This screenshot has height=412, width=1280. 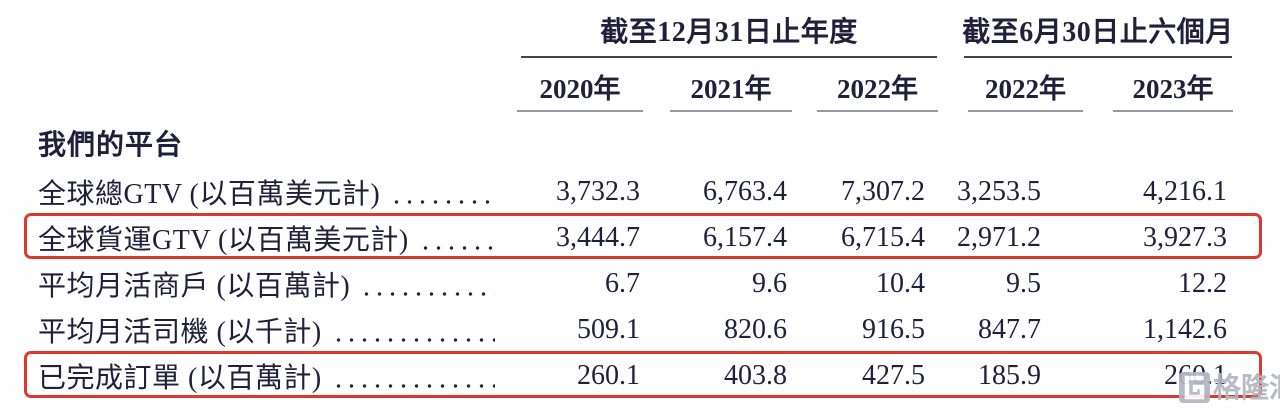 I want to click on cell-value: 3,444.7, so click(x=598, y=237).